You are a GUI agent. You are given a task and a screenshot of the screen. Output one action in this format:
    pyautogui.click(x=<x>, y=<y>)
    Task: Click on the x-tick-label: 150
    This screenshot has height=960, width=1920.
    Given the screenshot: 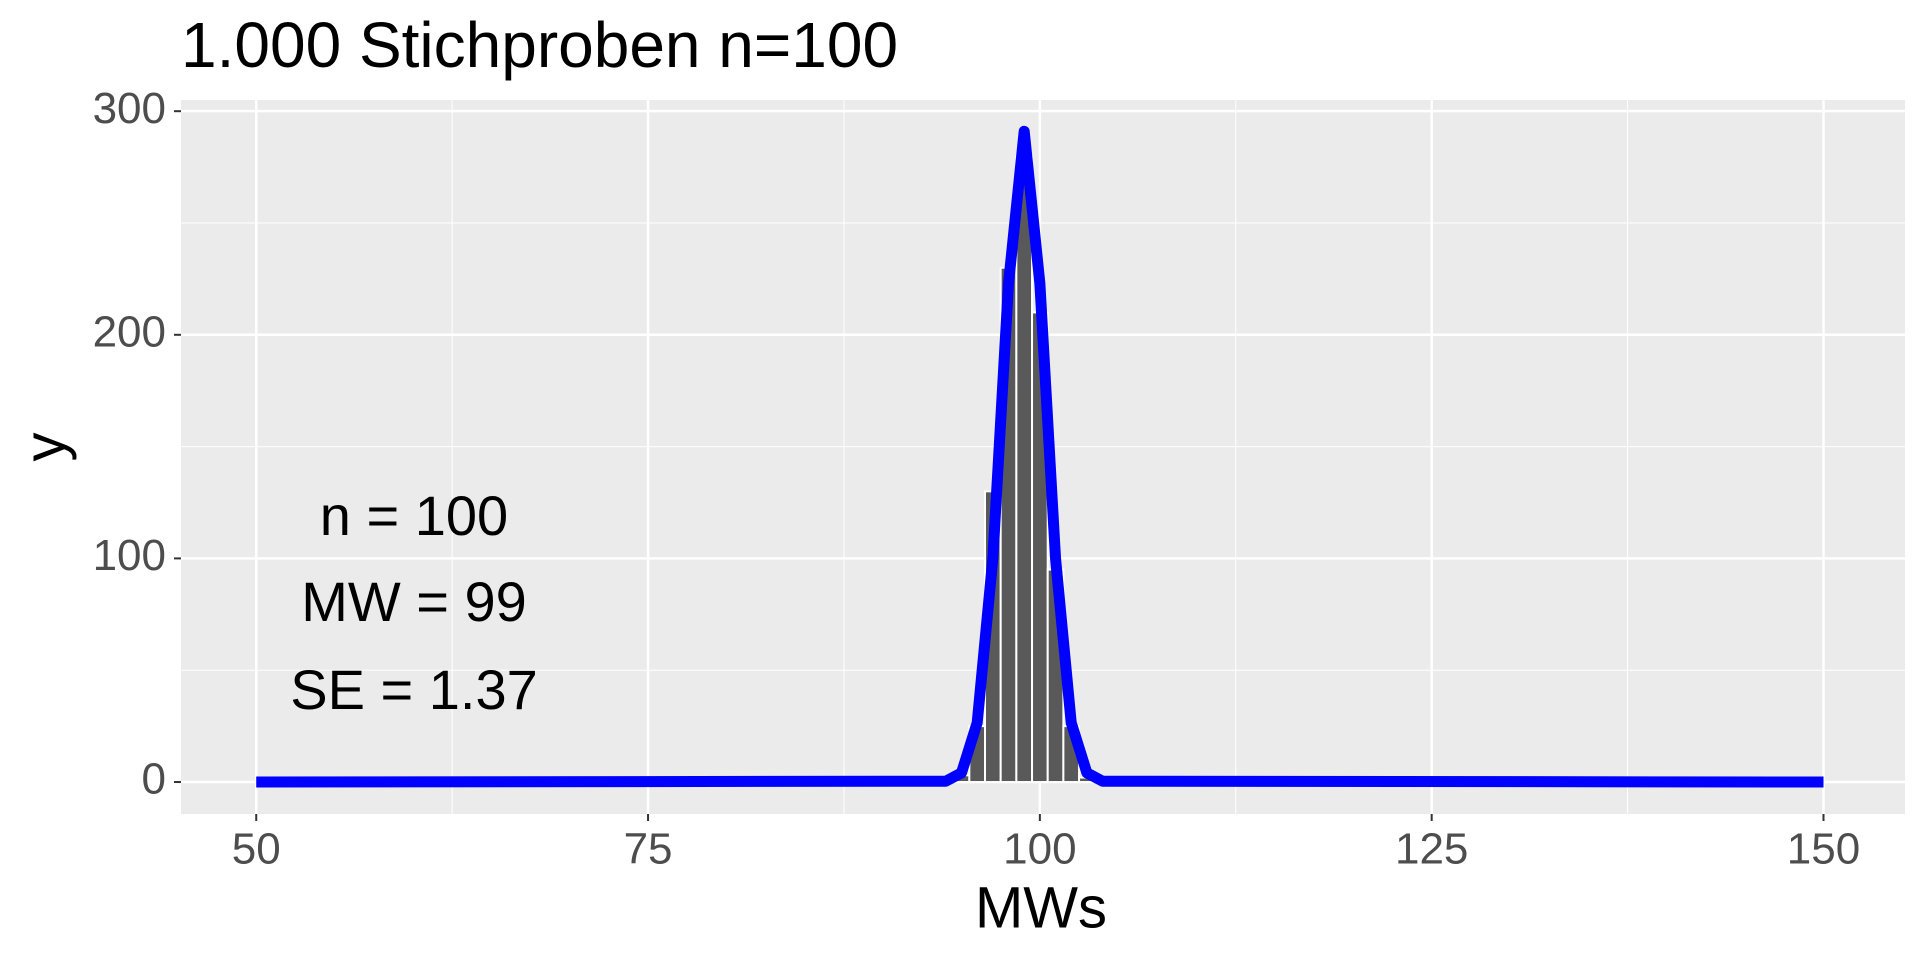 What is the action you would take?
    pyautogui.click(x=1823, y=849)
    